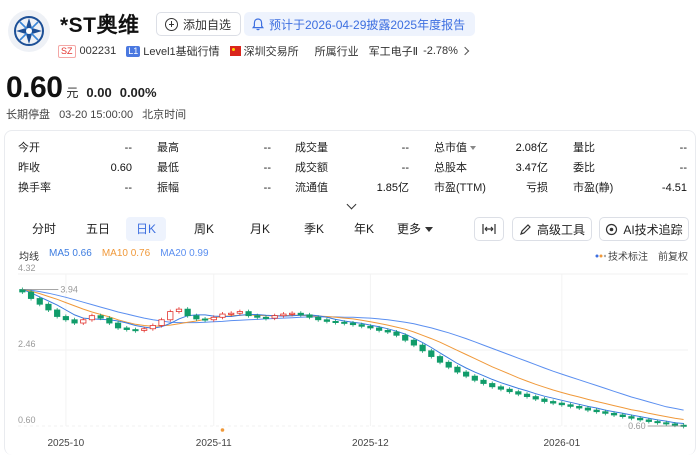 This screenshot has width=700, height=455. I want to click on pen-tool-icon, so click(525, 229).